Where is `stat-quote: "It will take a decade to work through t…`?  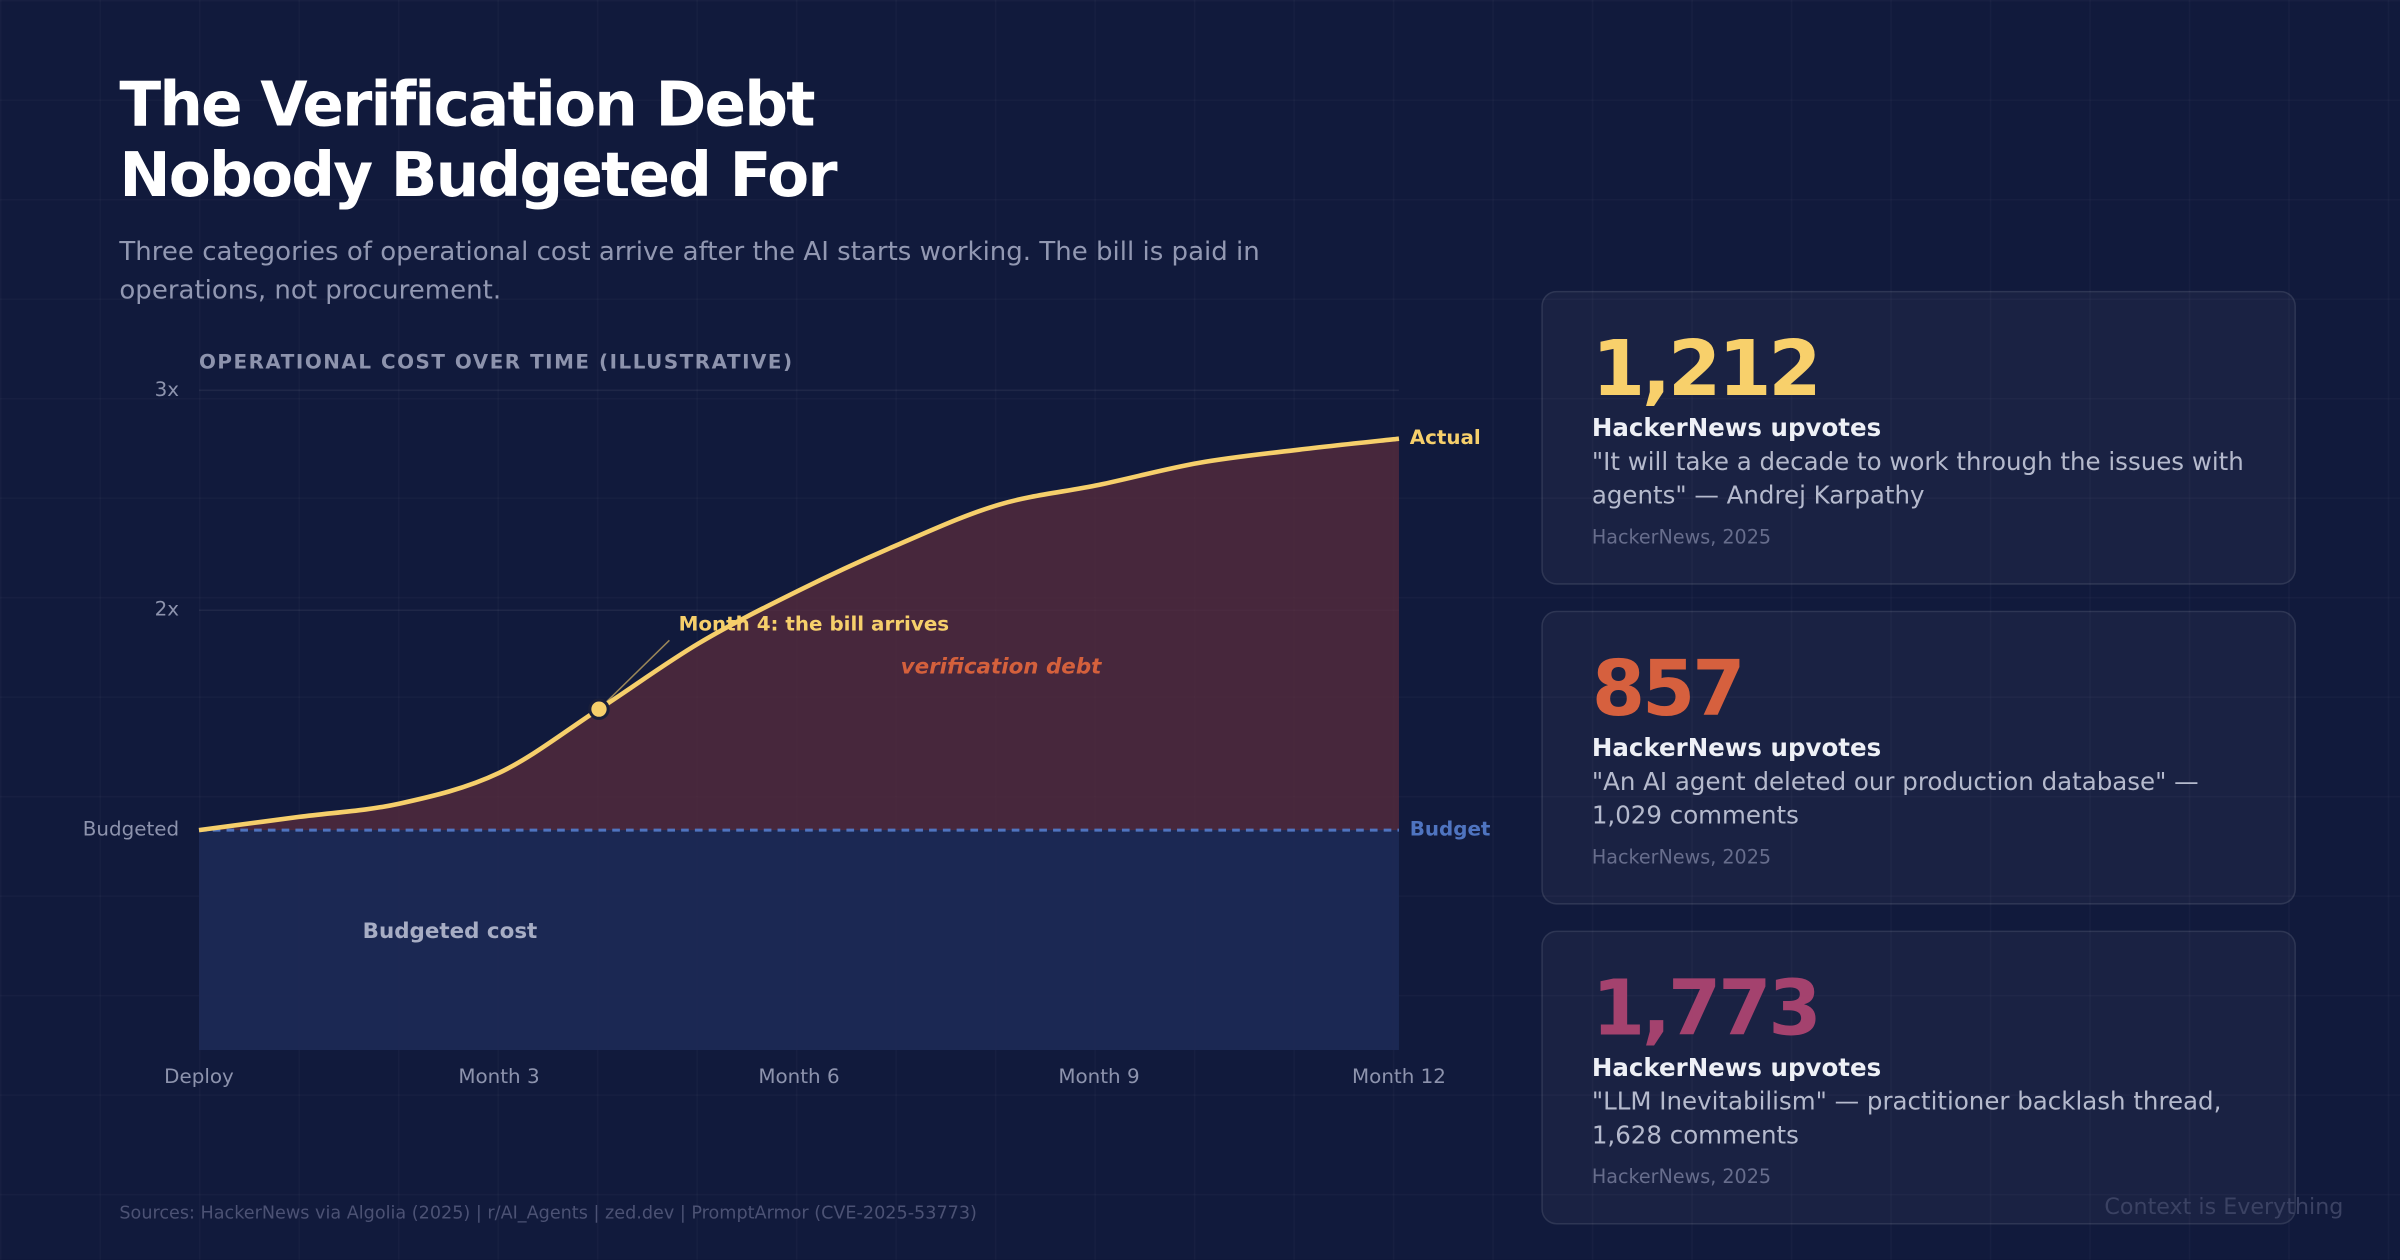
stat-quote: "It will take a decade to work through t… is located at coordinates (1917, 478).